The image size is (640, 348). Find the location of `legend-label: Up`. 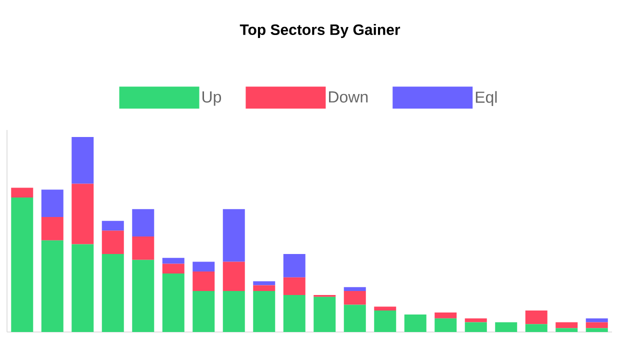

legend-label: Up is located at coordinates (212, 98).